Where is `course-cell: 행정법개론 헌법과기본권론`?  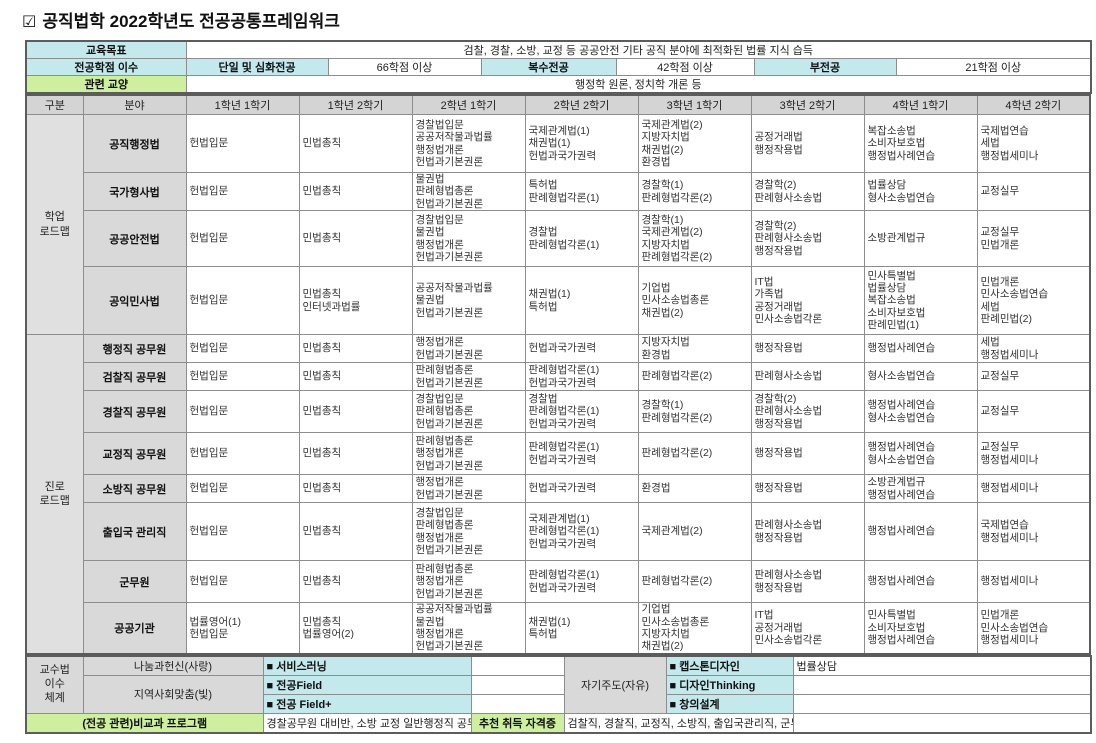 course-cell: 행정법개론 헌법과기본권론 is located at coordinates (468, 349).